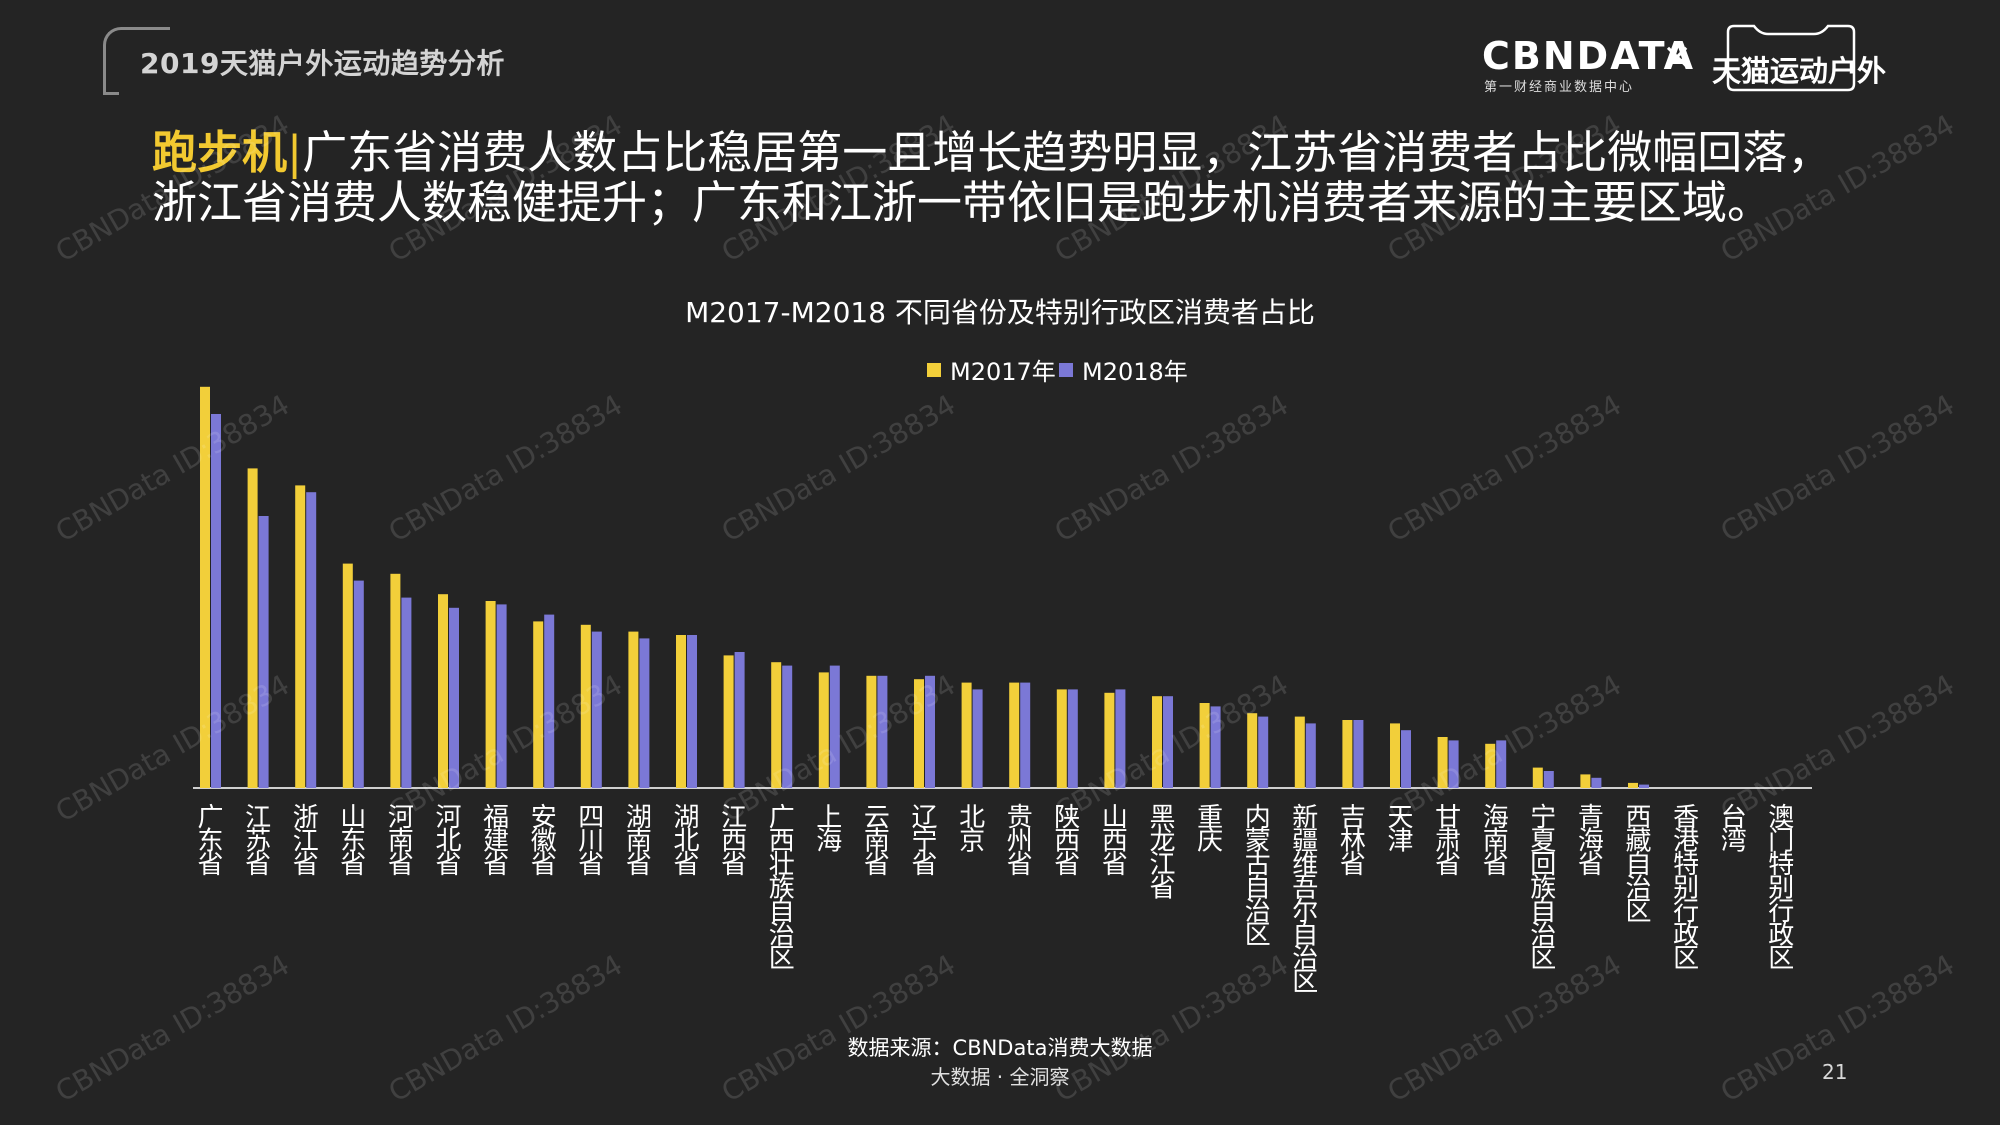 This screenshot has width=2000, height=1125. What do you see at coordinates (877, 841) in the screenshot?
I see `x-tick-label: 云南省` at bounding box center [877, 841].